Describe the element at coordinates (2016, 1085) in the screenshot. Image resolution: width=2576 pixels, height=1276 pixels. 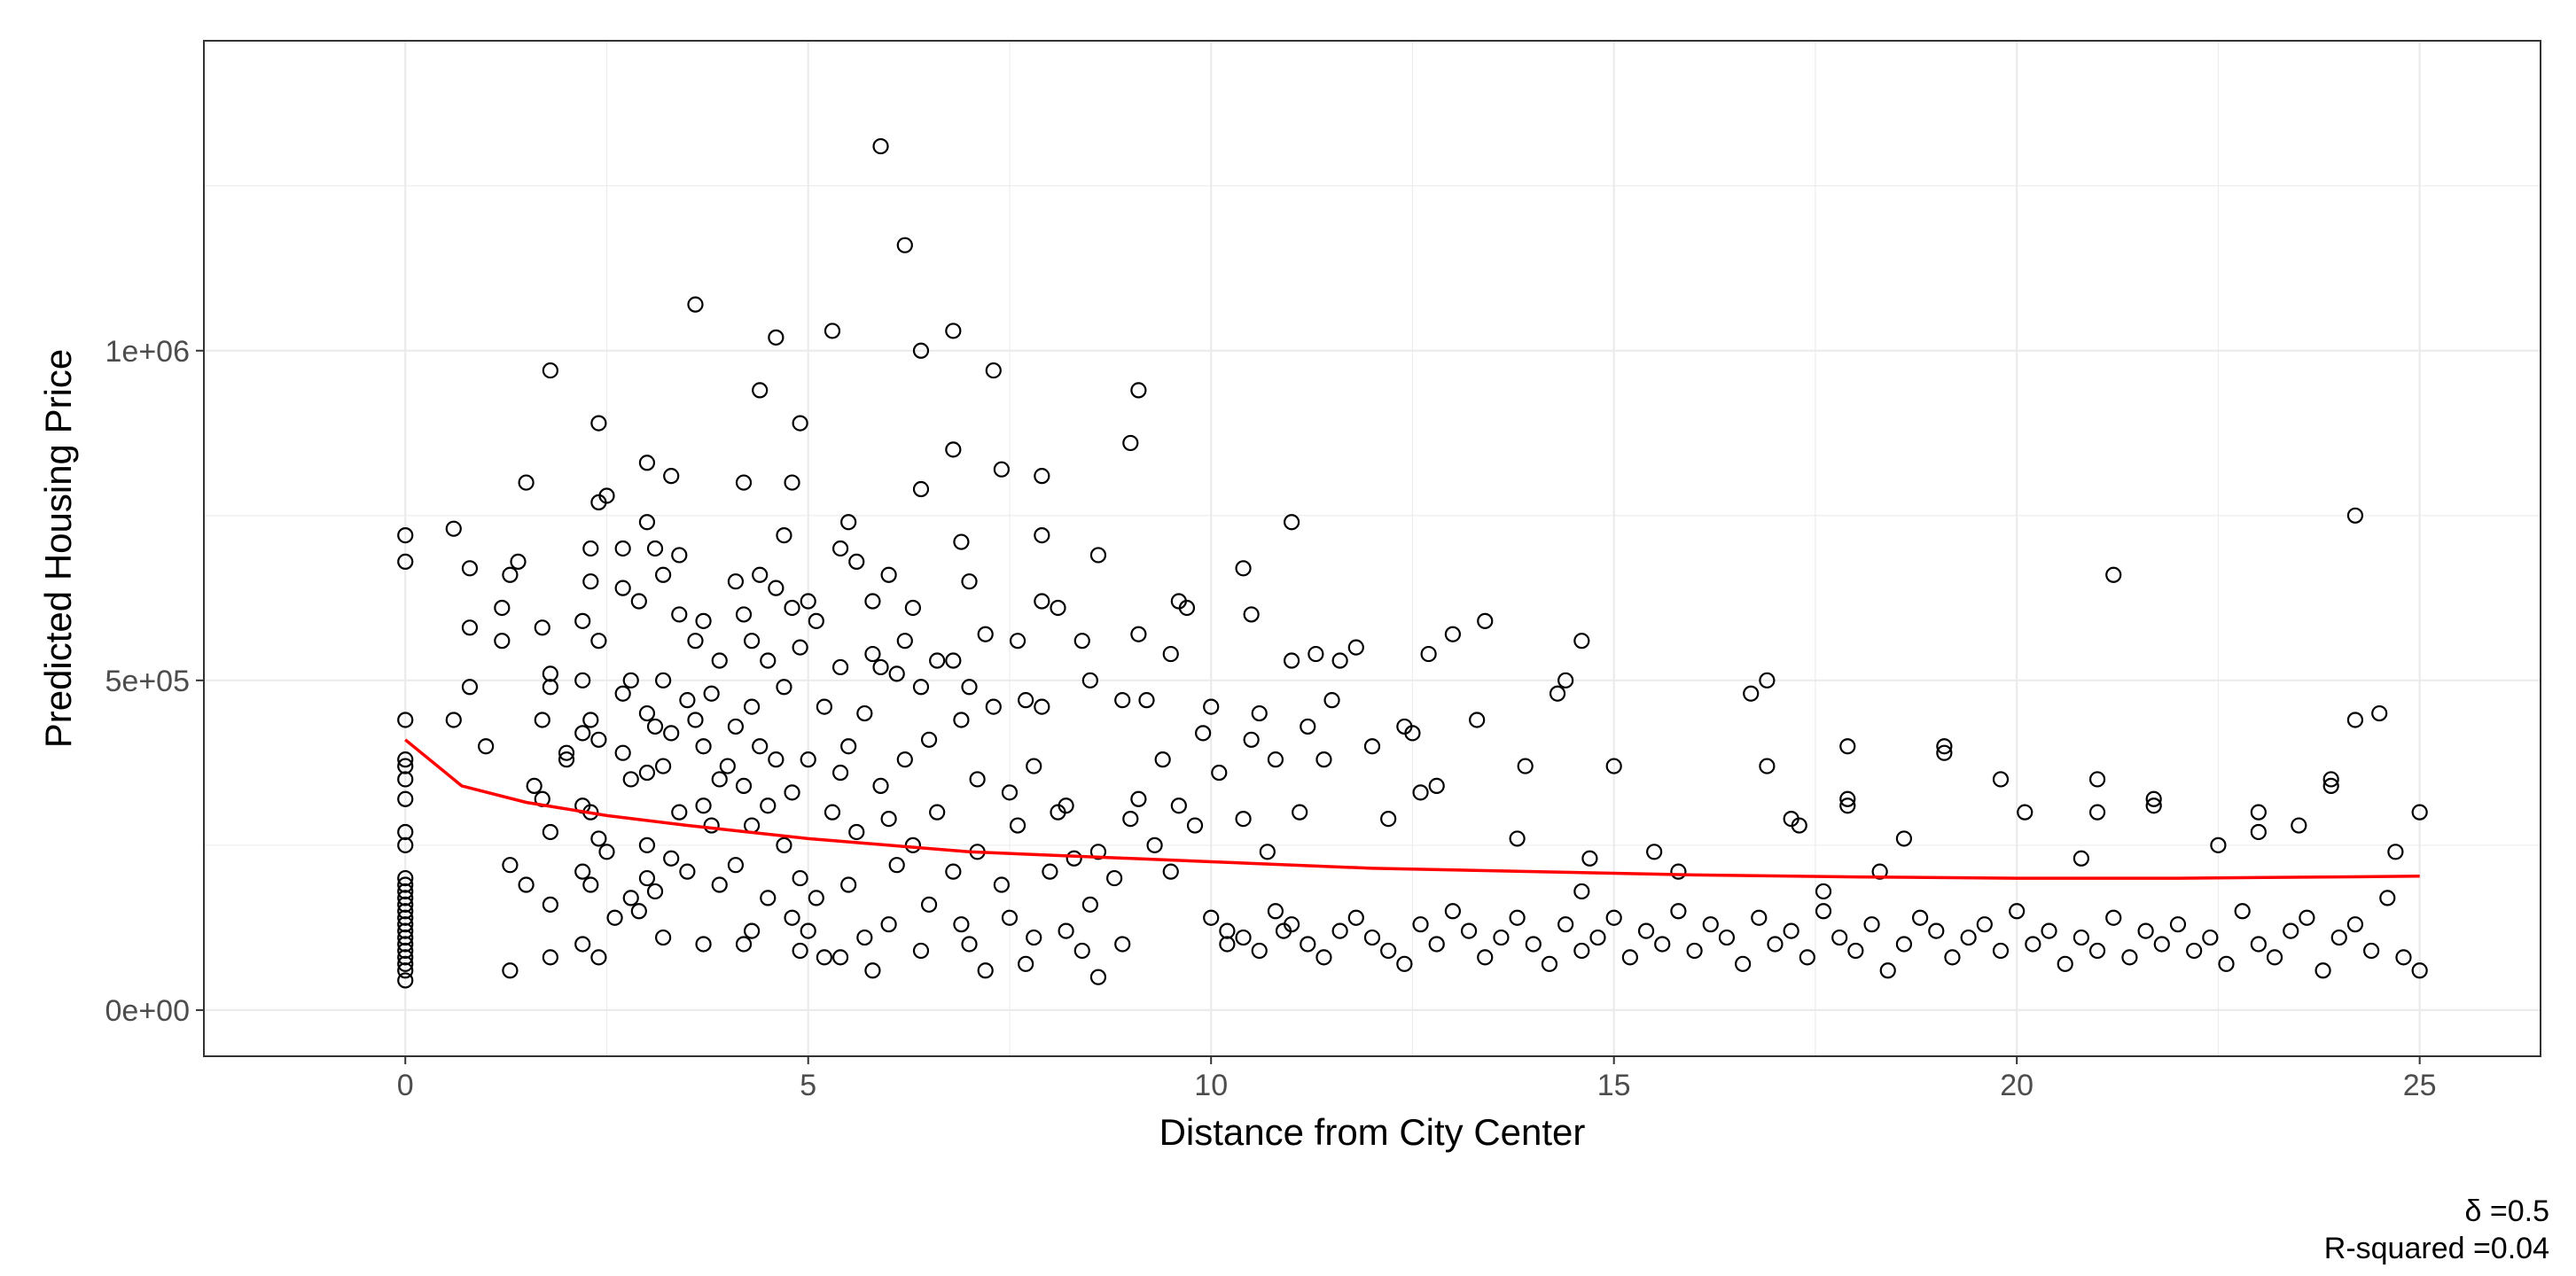
I see `x-tick-label: 20` at that location.